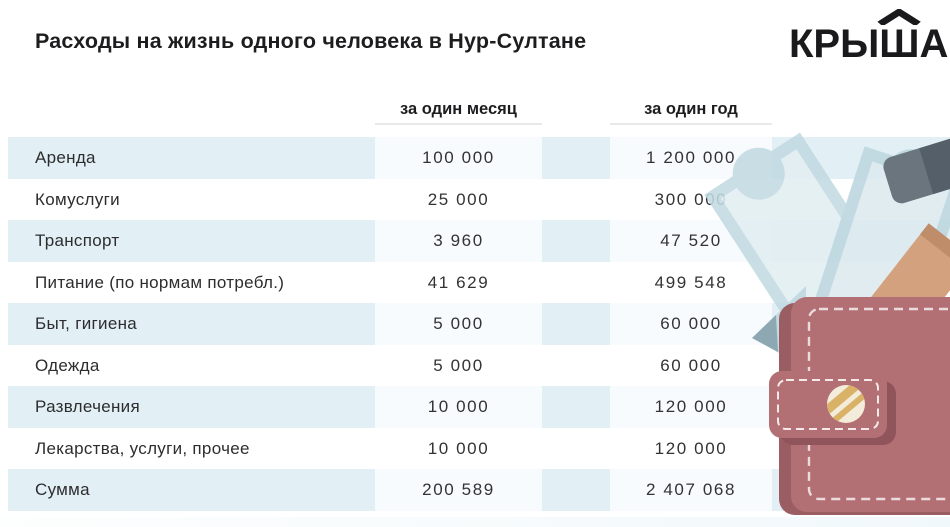 The width and height of the screenshot is (950, 527). What do you see at coordinates (834, 44) in the screenshot?
I see `logo-text-left: КРЫ` at bounding box center [834, 44].